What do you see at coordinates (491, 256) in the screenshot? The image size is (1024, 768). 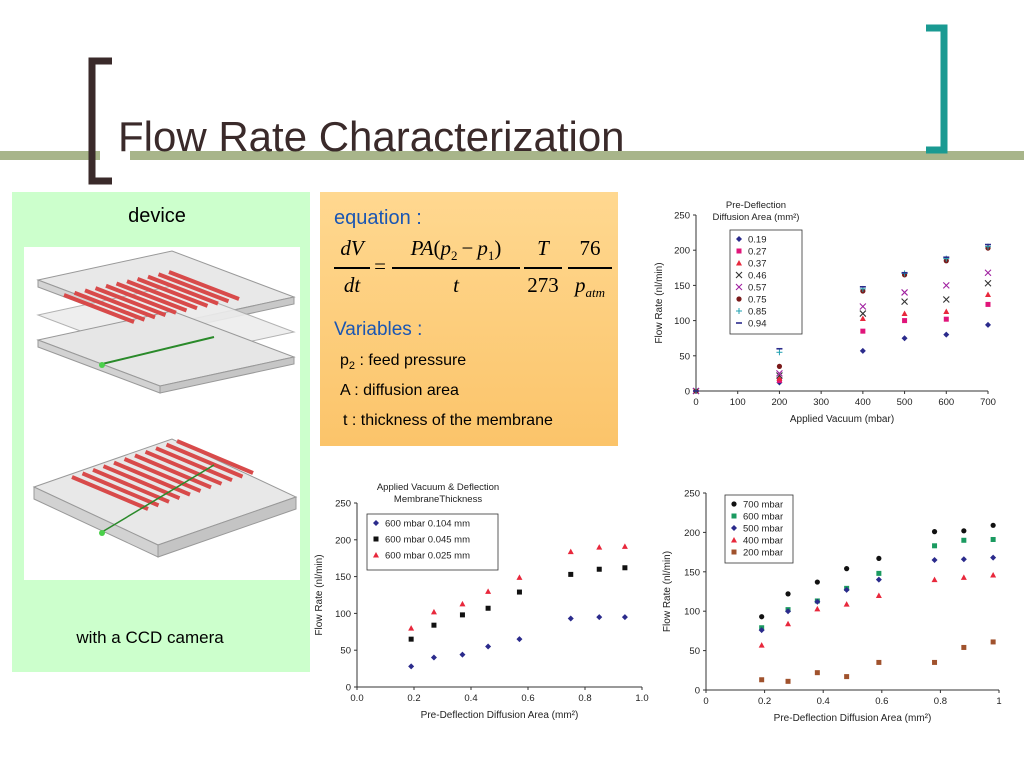 I see `eq-p1-sub: 1` at bounding box center [491, 256].